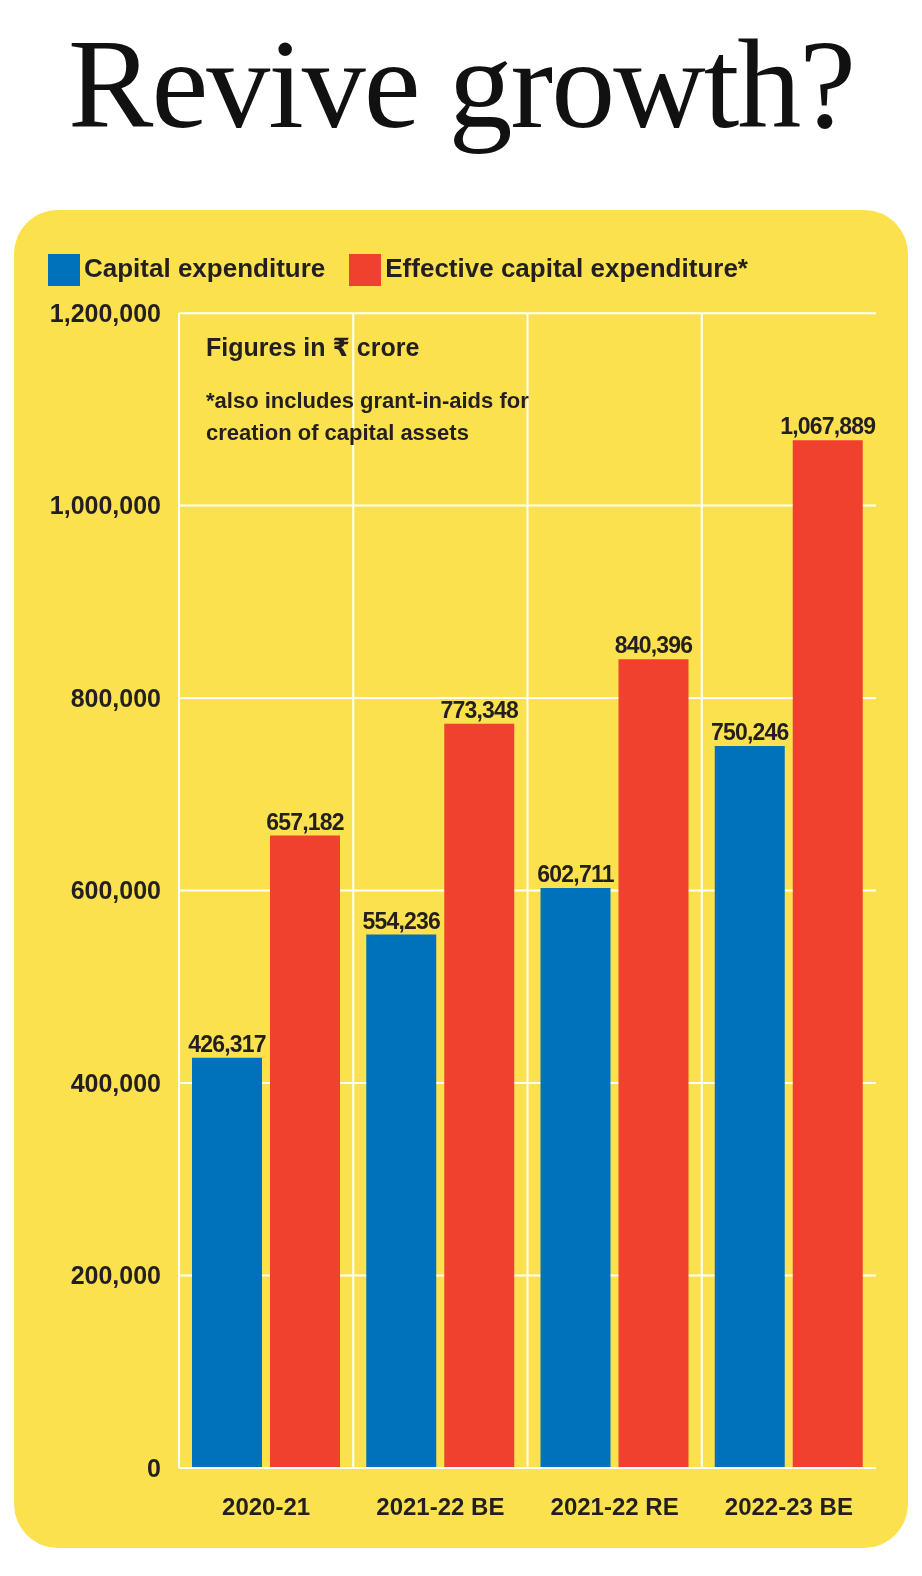  Describe the element at coordinates (105, 505) in the screenshot. I see `y-tick-label: 1,000,000` at that location.